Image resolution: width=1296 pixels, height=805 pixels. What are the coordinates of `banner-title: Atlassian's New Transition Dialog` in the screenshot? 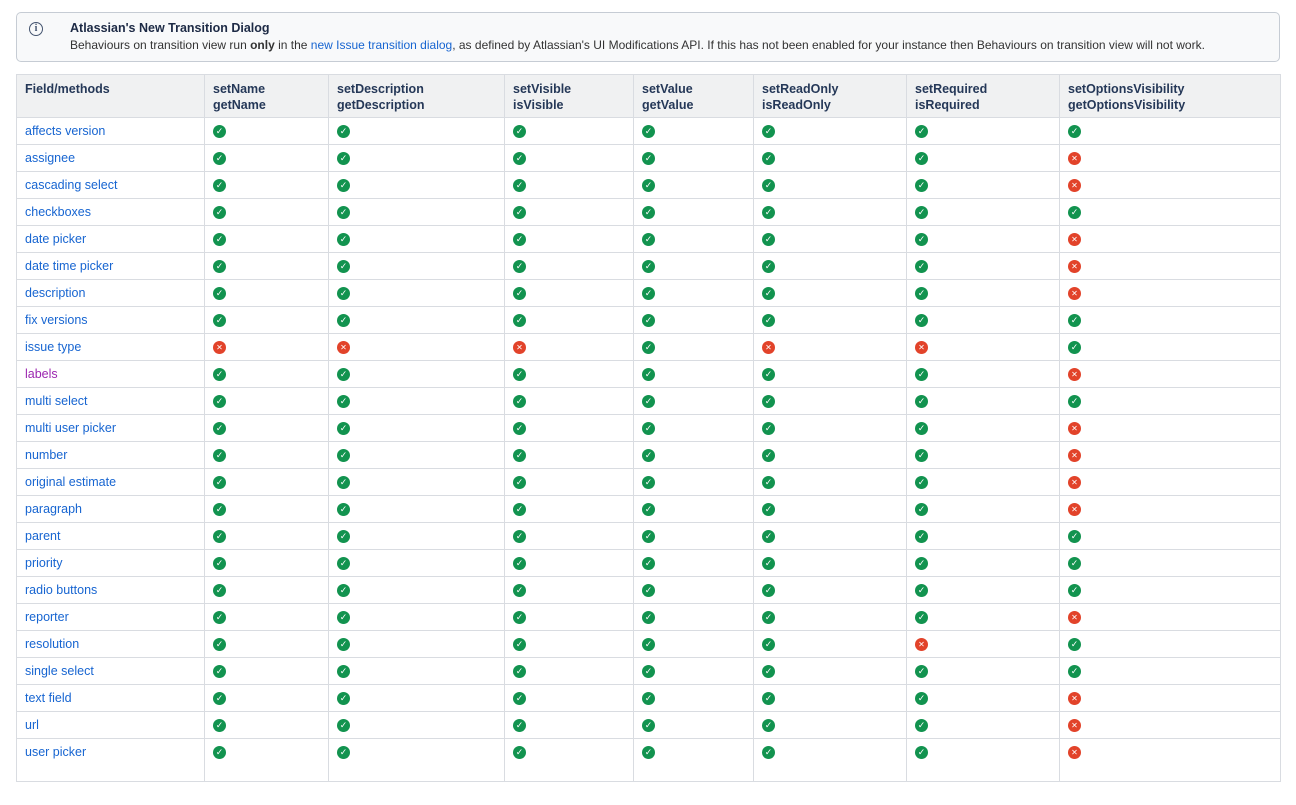 It's located at (170, 28).